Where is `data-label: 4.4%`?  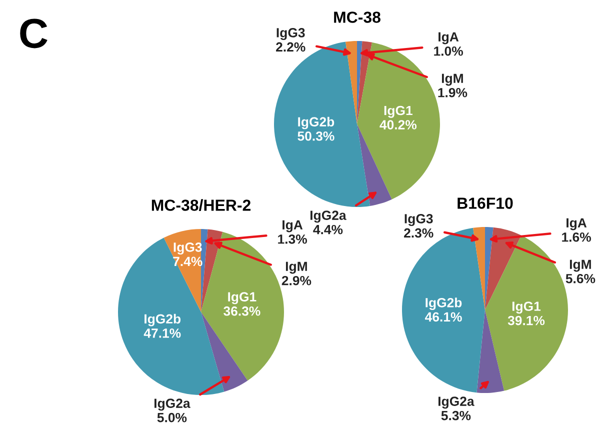
data-label: 4.4% is located at coordinates (328, 229).